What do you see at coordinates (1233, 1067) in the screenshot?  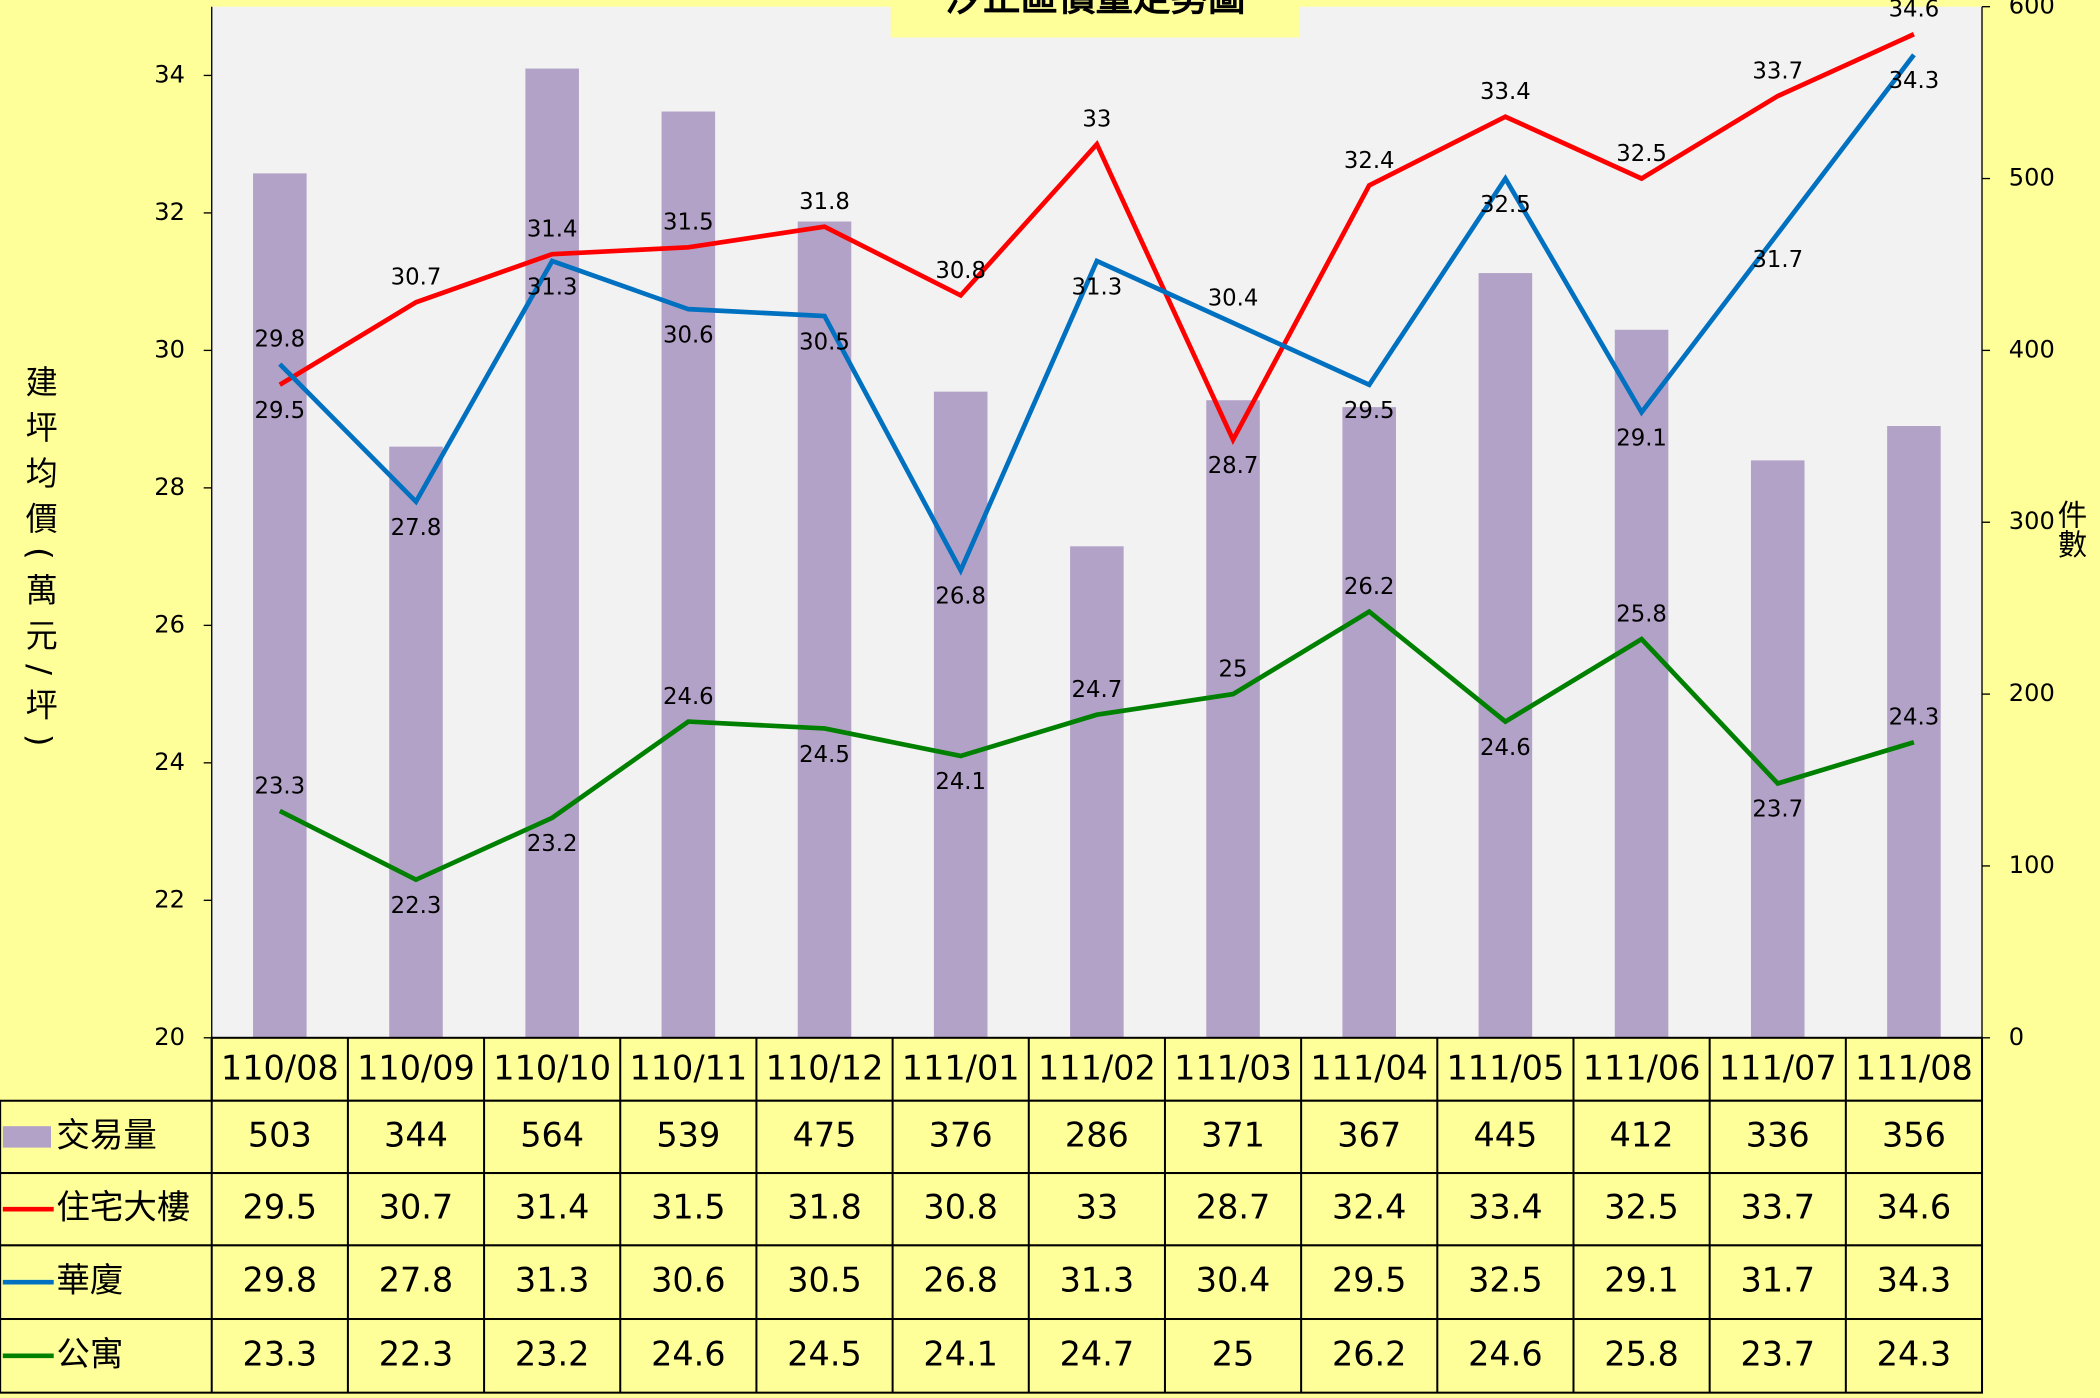 I see `x-tick-label: 111/03` at bounding box center [1233, 1067].